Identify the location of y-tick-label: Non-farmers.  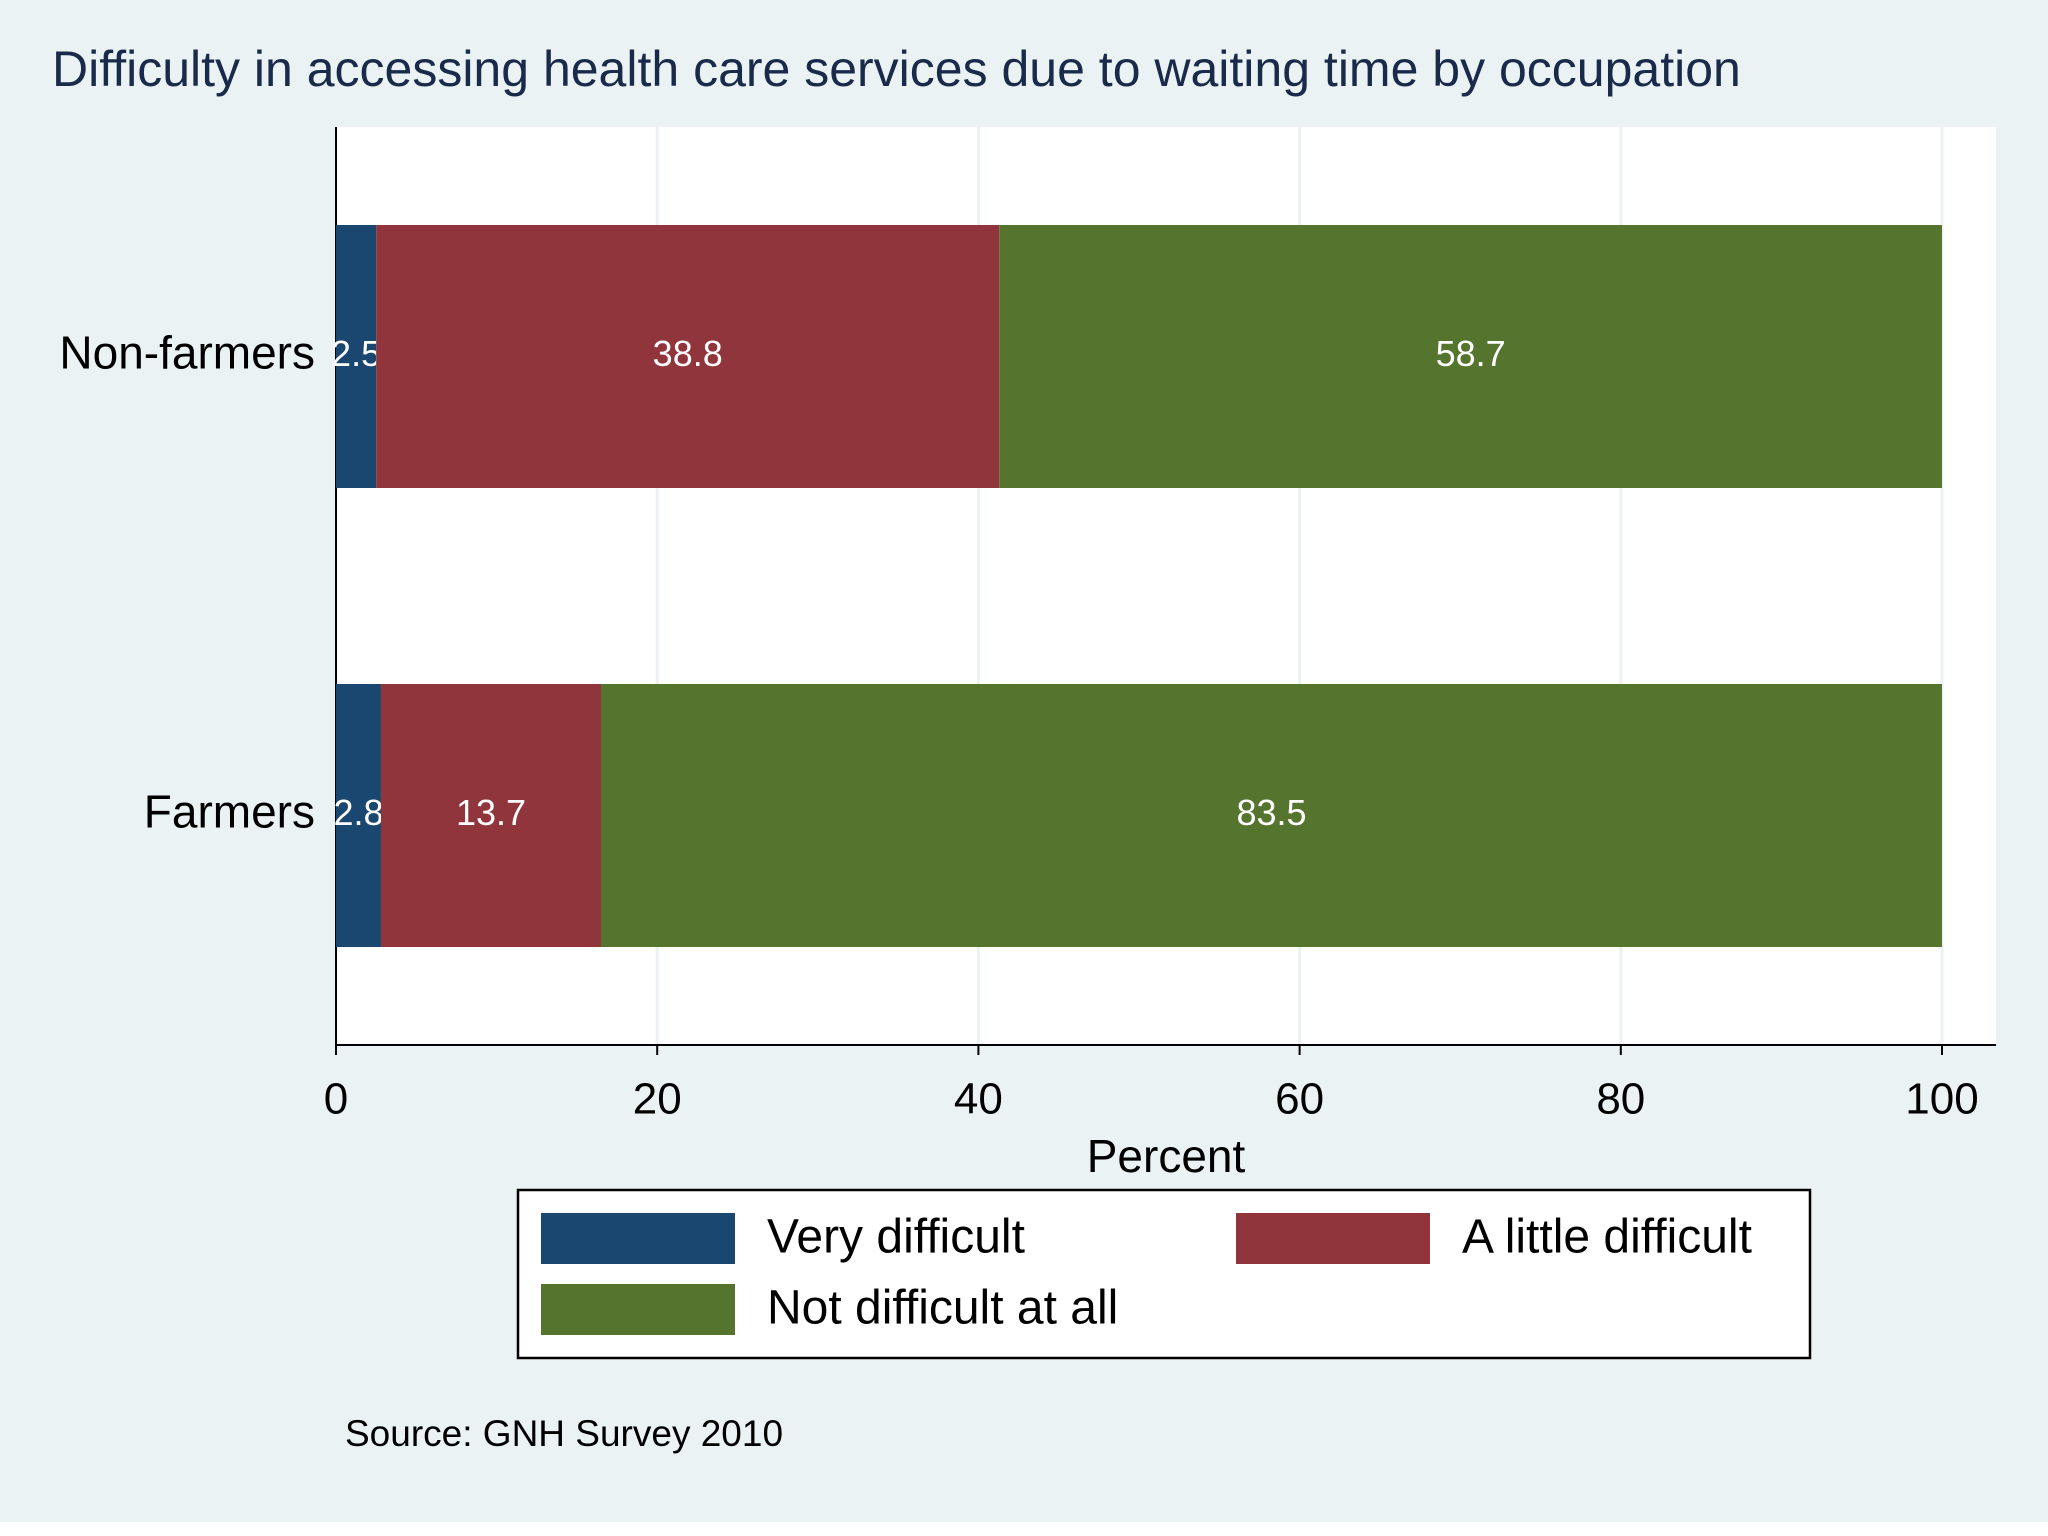
(187, 353).